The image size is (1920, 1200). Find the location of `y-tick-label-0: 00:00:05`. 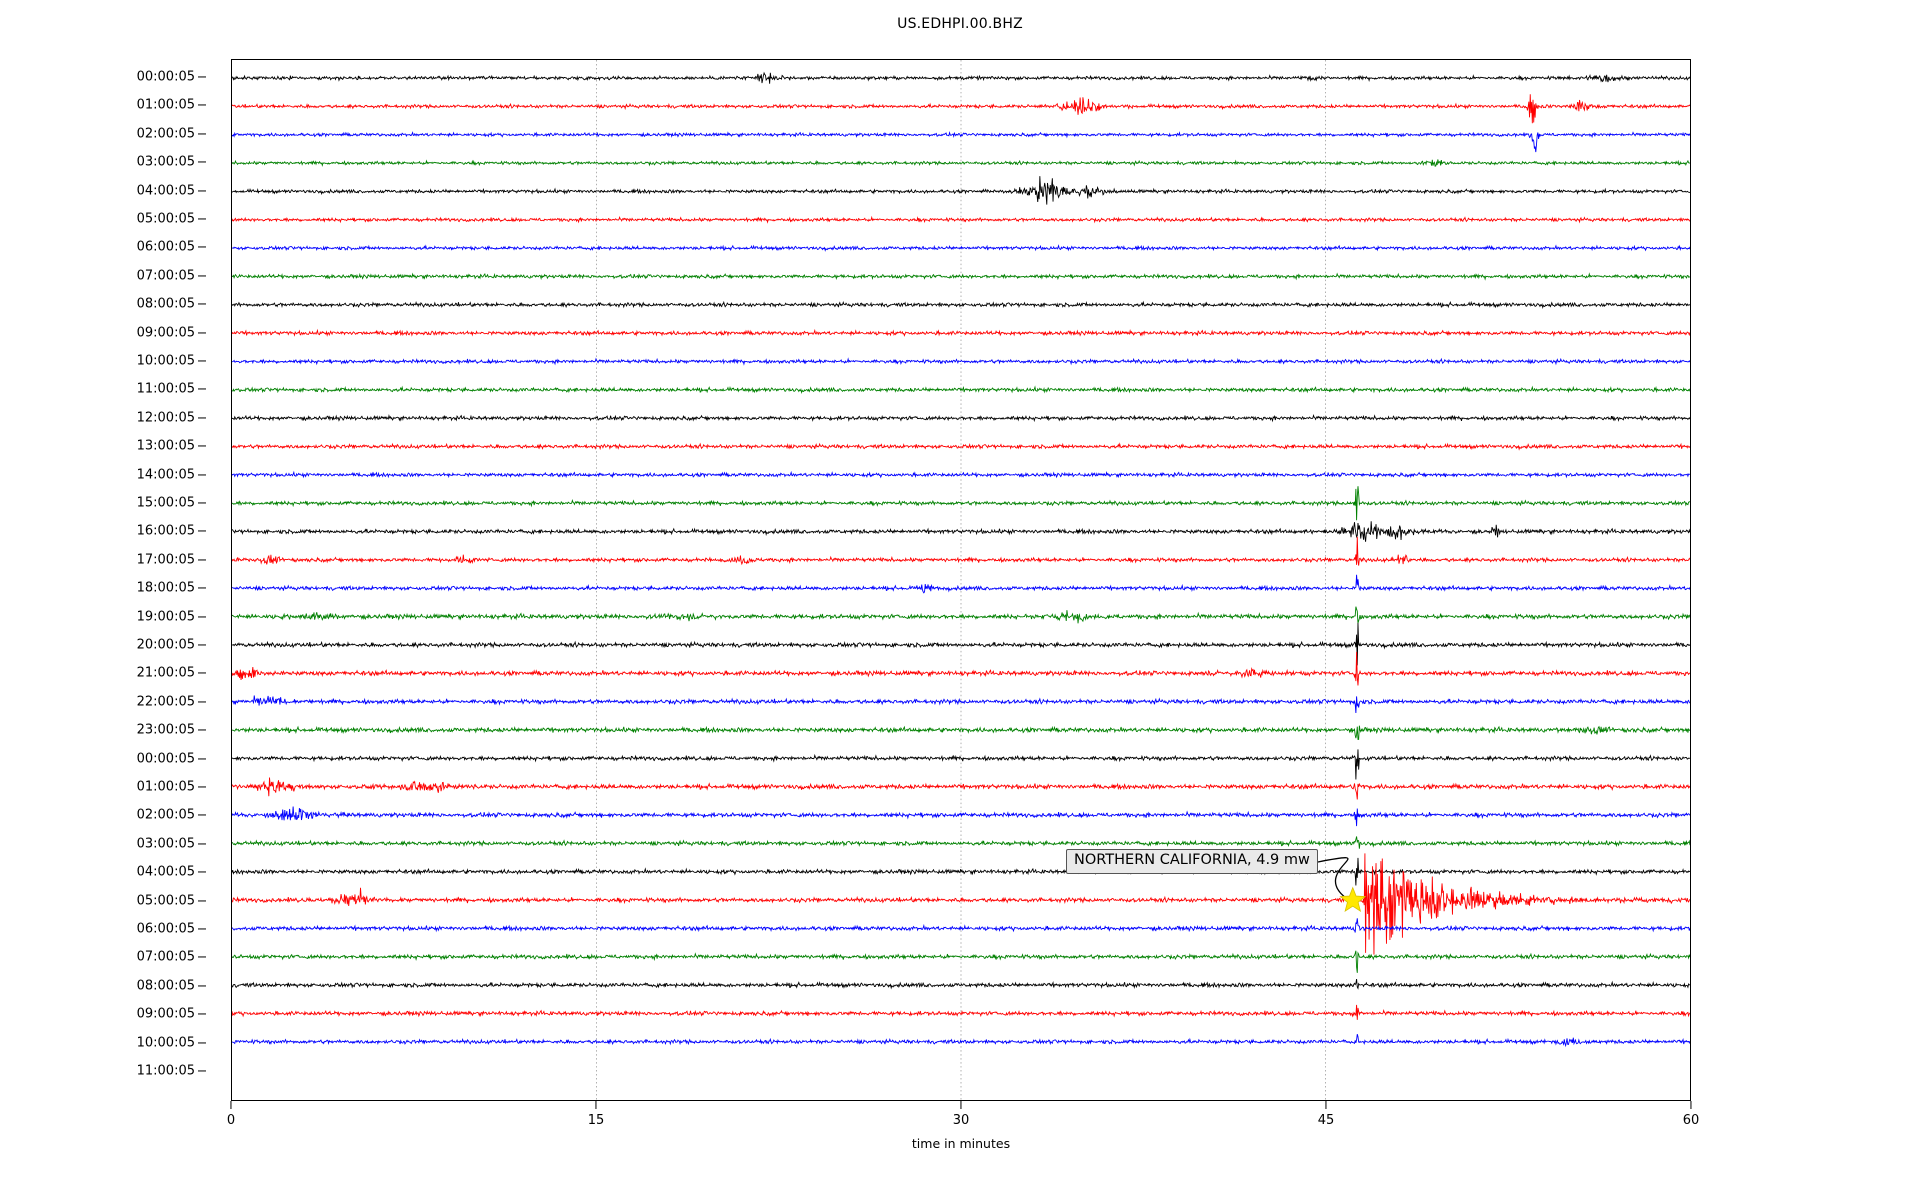

y-tick-label-0: 00:00:05 is located at coordinates (165, 77).